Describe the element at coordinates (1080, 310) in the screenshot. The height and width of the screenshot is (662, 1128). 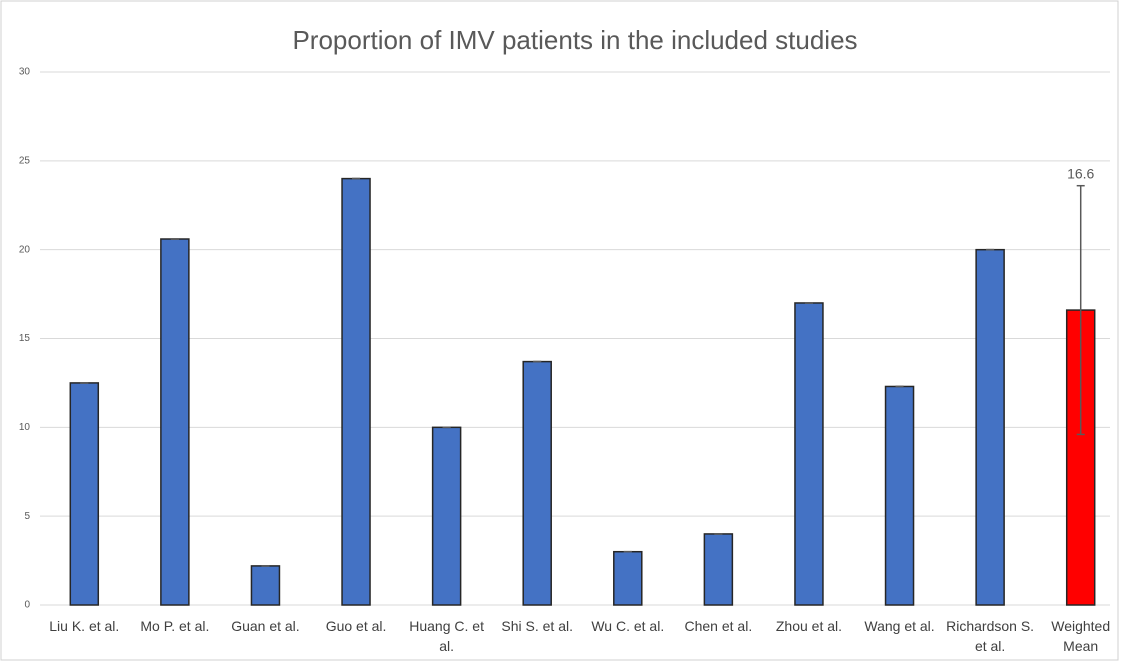
I see `error-bar` at that location.